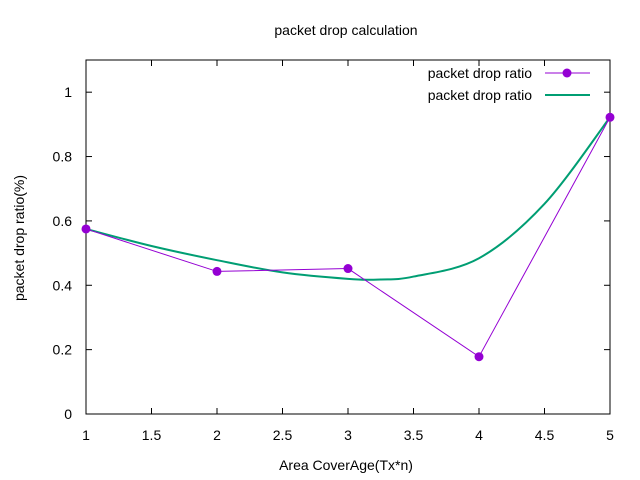  I want to click on legend-marker, so click(567, 73).